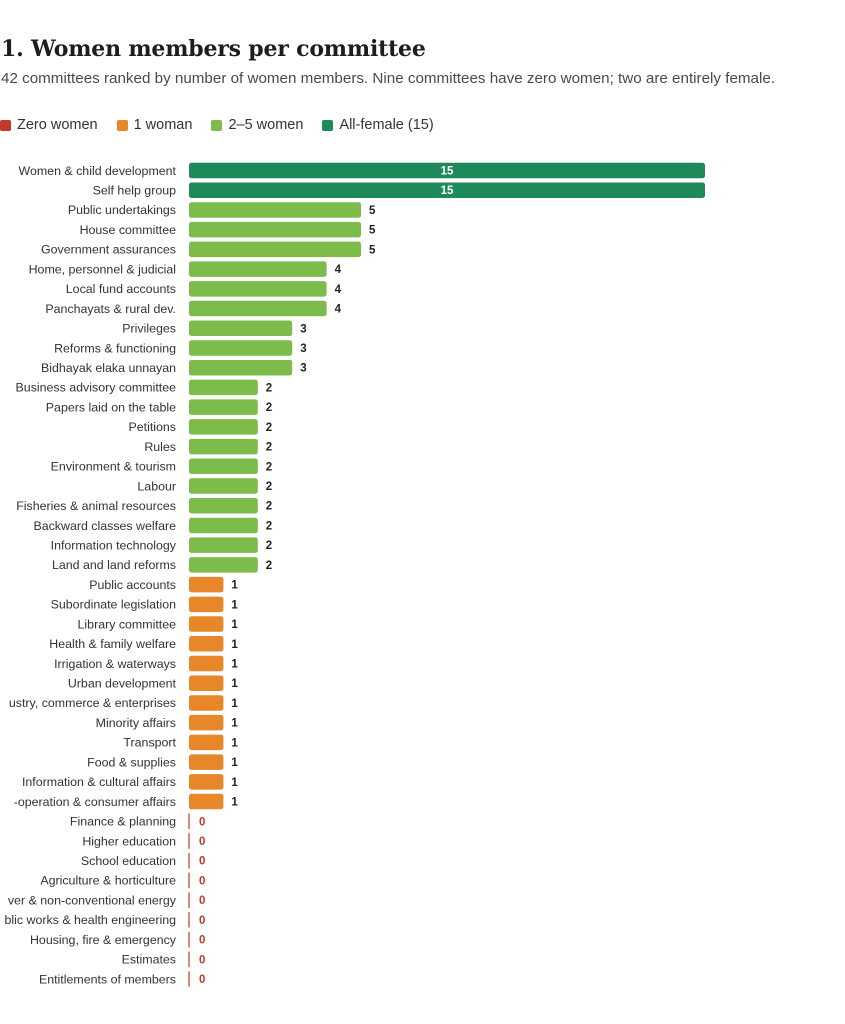 The width and height of the screenshot is (845, 1024). I want to click on category-label: ustry, commerce & enterprises, so click(92, 703).